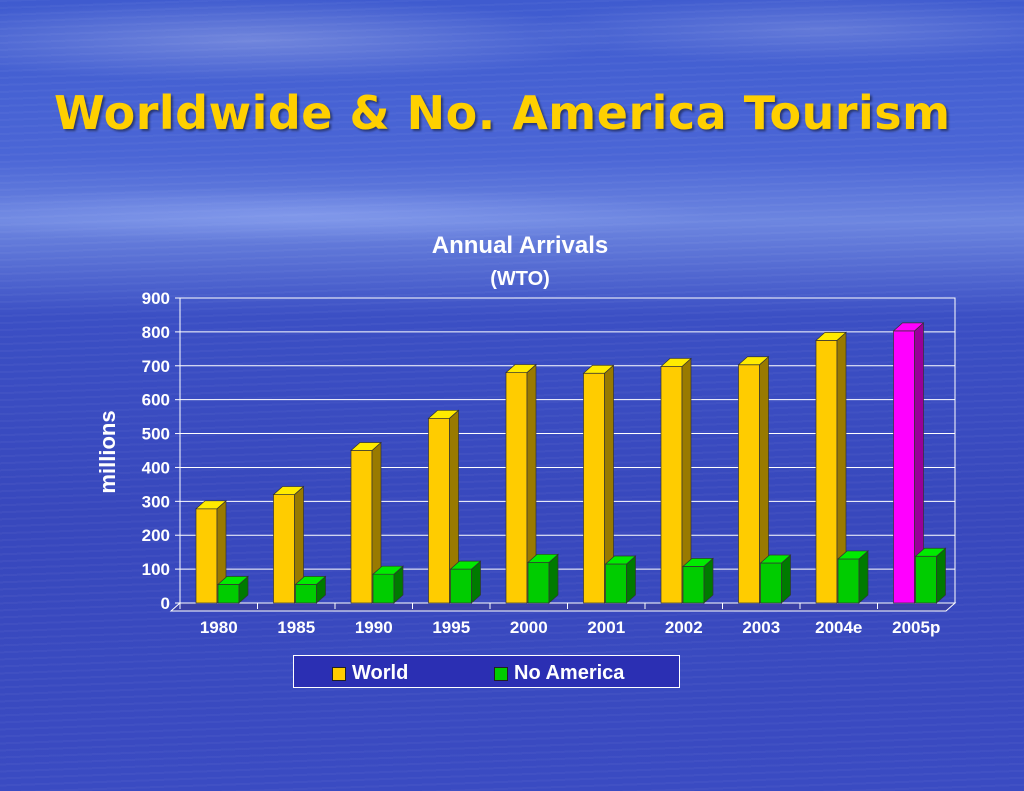 This screenshot has width=1024, height=791. I want to click on bar-no-america-1995, so click(465, 582).